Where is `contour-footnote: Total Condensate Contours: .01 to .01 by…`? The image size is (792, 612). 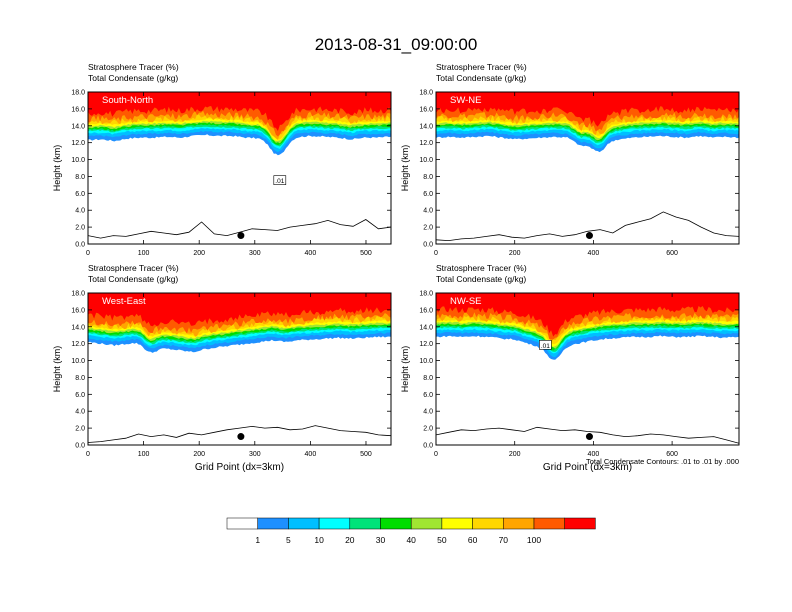 contour-footnote: Total Condensate Contours: .01 to .01 by… is located at coordinates (662, 461).